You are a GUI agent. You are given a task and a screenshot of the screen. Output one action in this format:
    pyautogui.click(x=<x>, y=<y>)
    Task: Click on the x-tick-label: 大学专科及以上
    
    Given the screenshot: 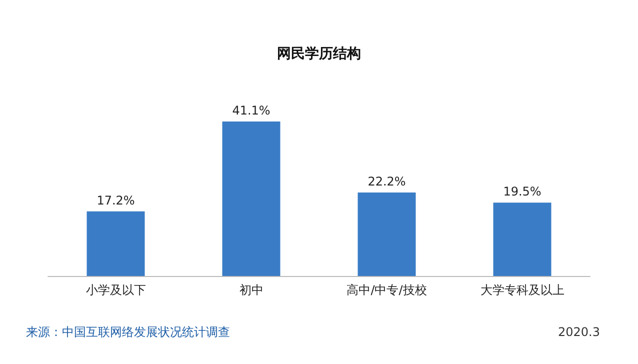 What is the action you would take?
    pyautogui.click(x=522, y=290)
    